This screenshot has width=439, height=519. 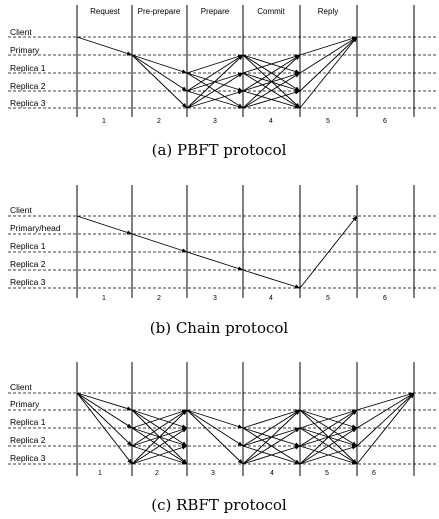 I want to click on pbft-phase-pre-prepare: Pre-prepare, so click(x=159, y=11).